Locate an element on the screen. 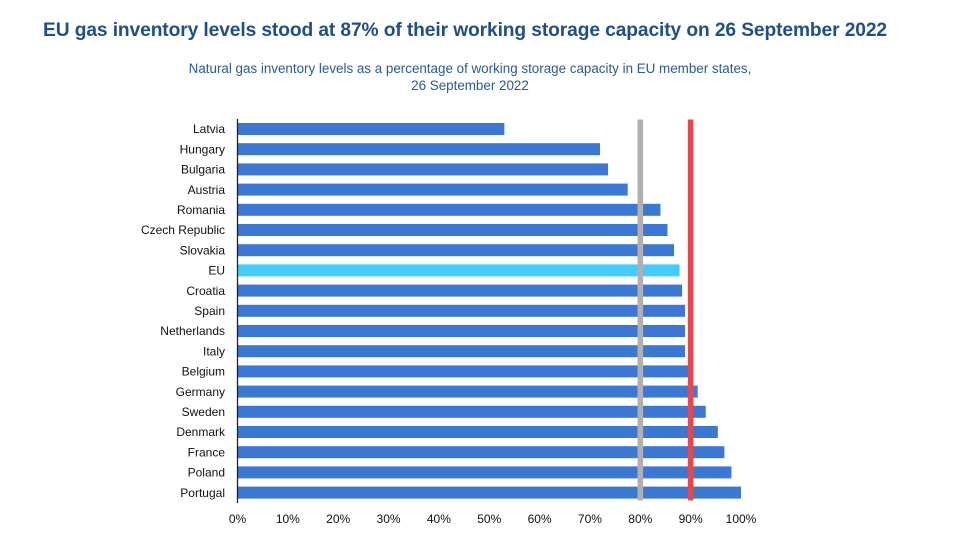 The image size is (959, 533). bar-czech-republic is located at coordinates (453, 230).